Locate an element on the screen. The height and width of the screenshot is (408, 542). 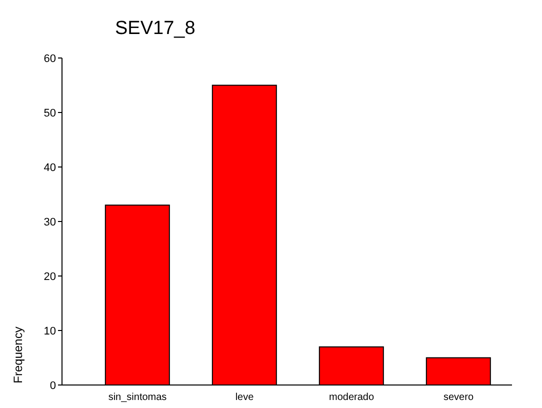
y-tick-label: 20 is located at coordinates (50, 276).